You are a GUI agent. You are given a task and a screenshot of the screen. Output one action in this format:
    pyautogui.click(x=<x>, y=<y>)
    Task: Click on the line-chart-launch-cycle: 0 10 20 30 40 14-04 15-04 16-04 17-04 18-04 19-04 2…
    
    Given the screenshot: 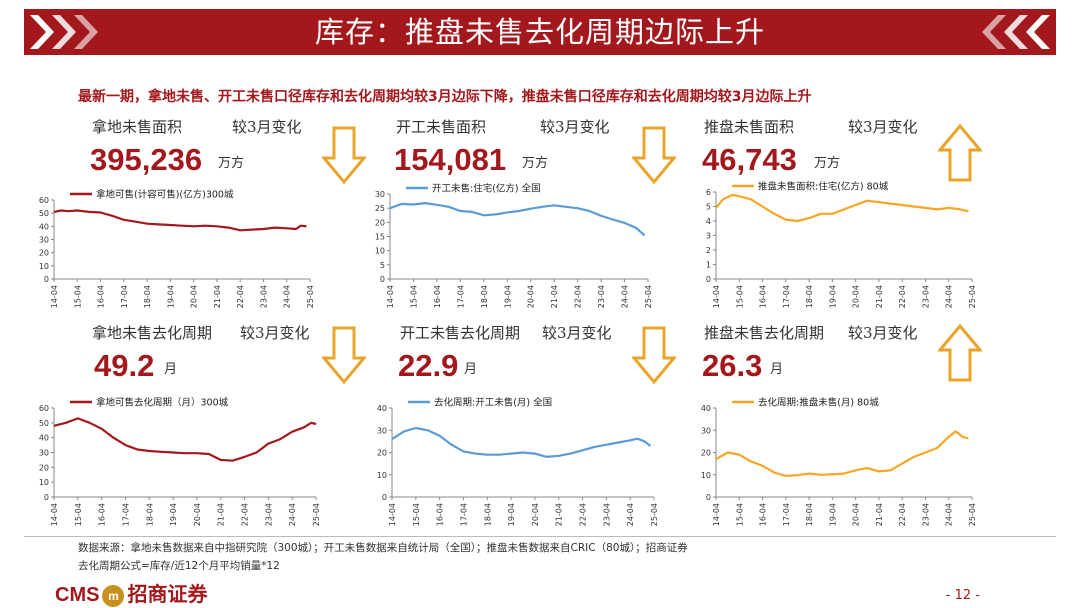 What is the action you would take?
    pyautogui.click(x=839, y=462)
    